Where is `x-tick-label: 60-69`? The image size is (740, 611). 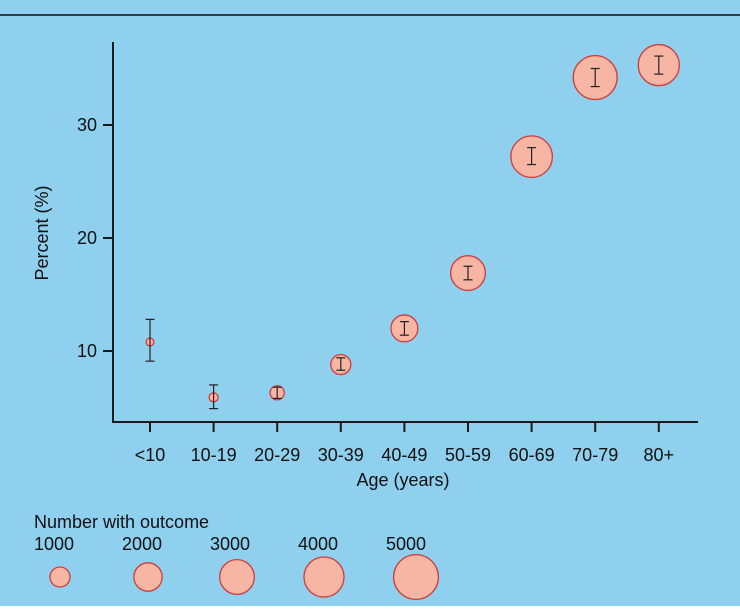
x-tick-label: 60-69 is located at coordinates (532, 455).